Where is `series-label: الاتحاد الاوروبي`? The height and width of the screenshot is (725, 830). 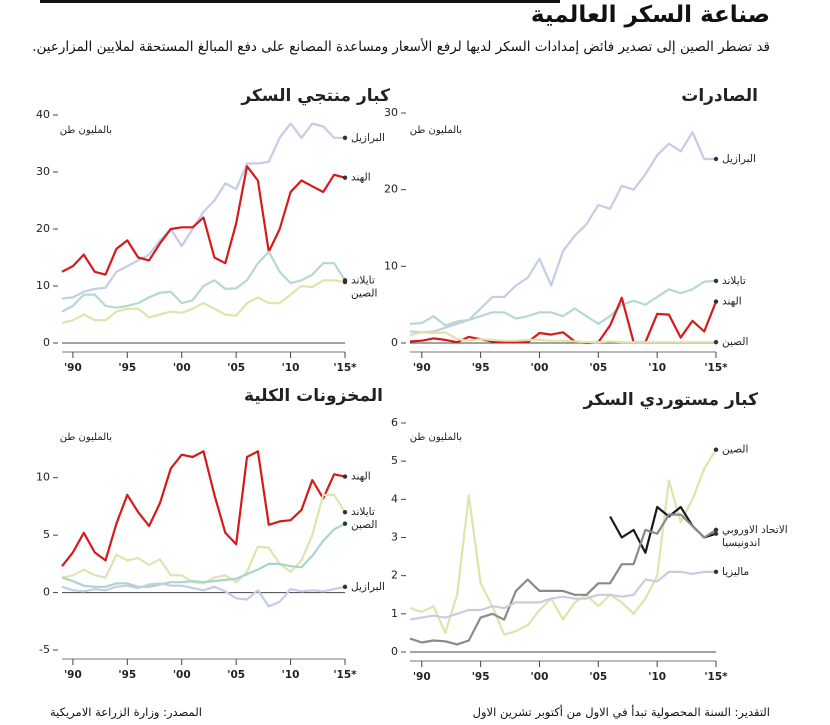
series-label: الاتحاد الاوروبي is located at coordinates (755, 530).